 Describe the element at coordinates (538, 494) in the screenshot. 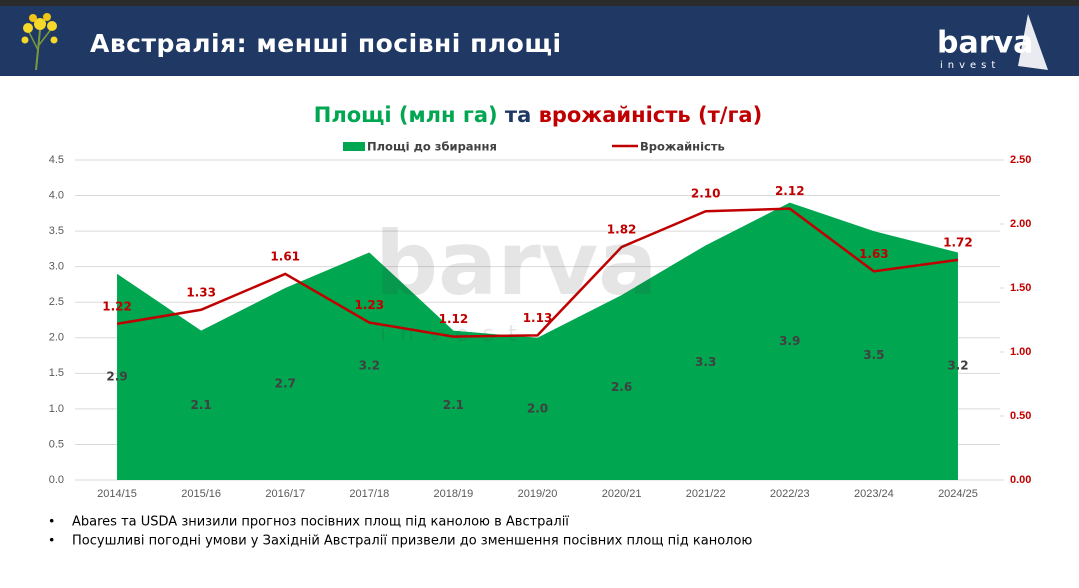

I see `x-tick-label: 2019/20` at that location.